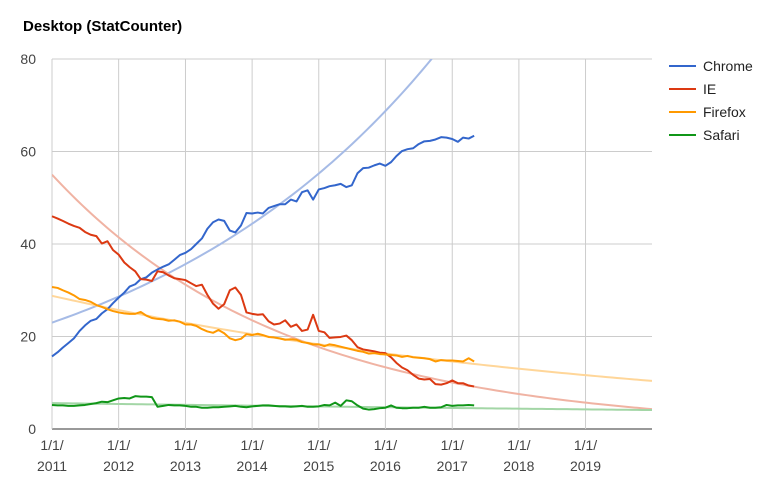  Describe the element at coordinates (385, 455) in the screenshot. I see `x-tick-label: 1/1/2016` at that location.